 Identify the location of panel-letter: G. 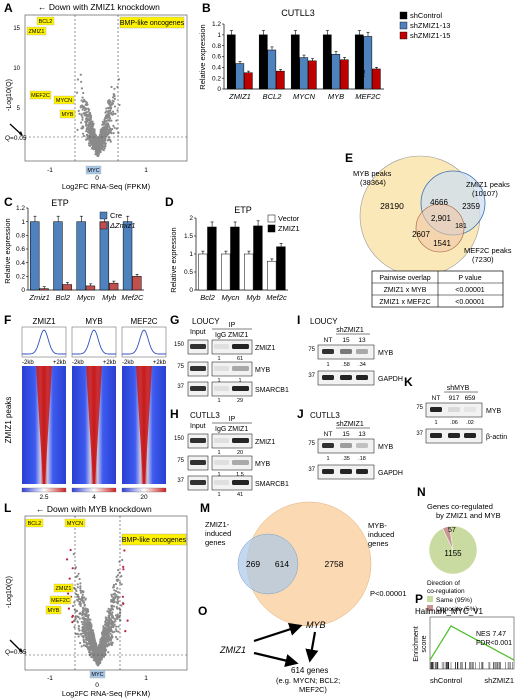
(174, 320).